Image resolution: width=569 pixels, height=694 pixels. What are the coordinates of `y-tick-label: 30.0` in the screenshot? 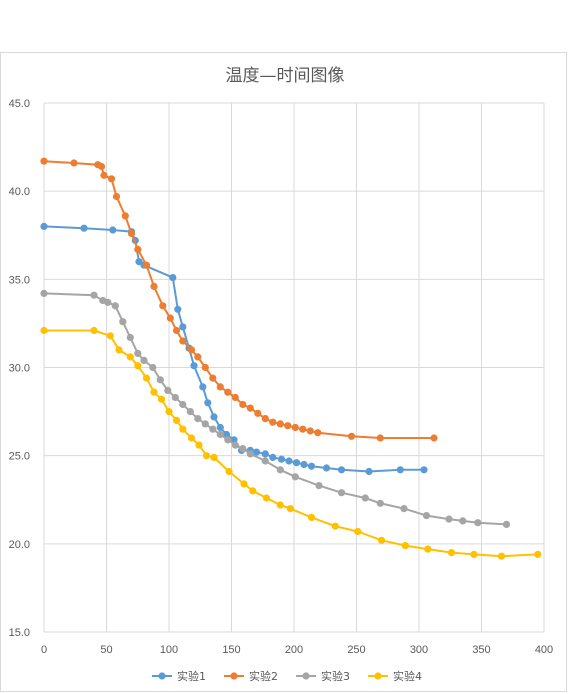 It's located at (19, 369).